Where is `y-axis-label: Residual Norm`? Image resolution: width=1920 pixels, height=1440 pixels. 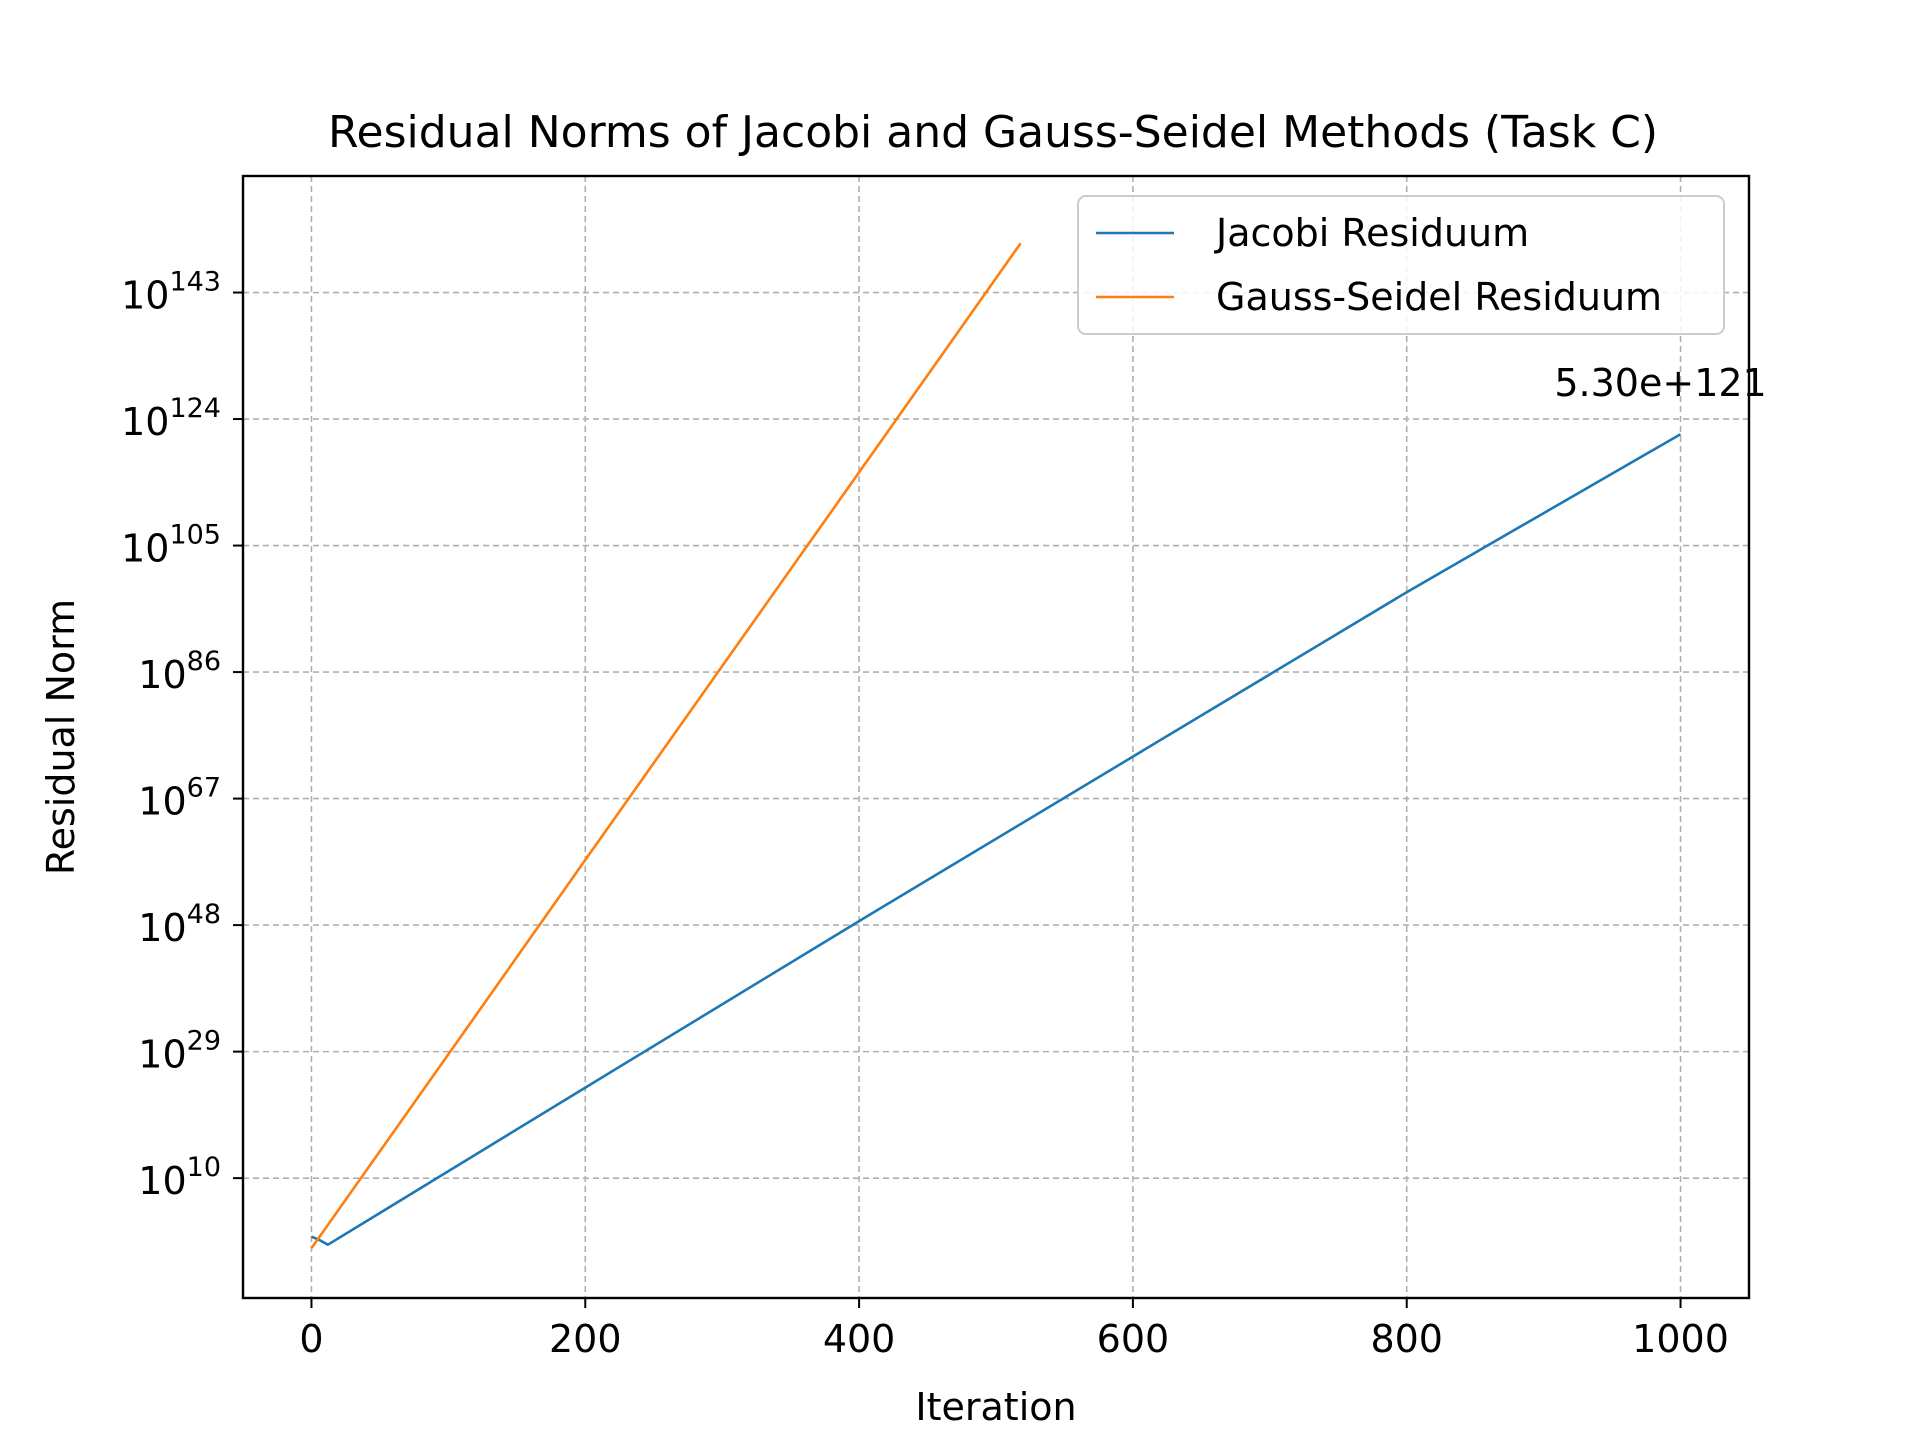 y-axis-label: Residual Norm is located at coordinates (61, 737).